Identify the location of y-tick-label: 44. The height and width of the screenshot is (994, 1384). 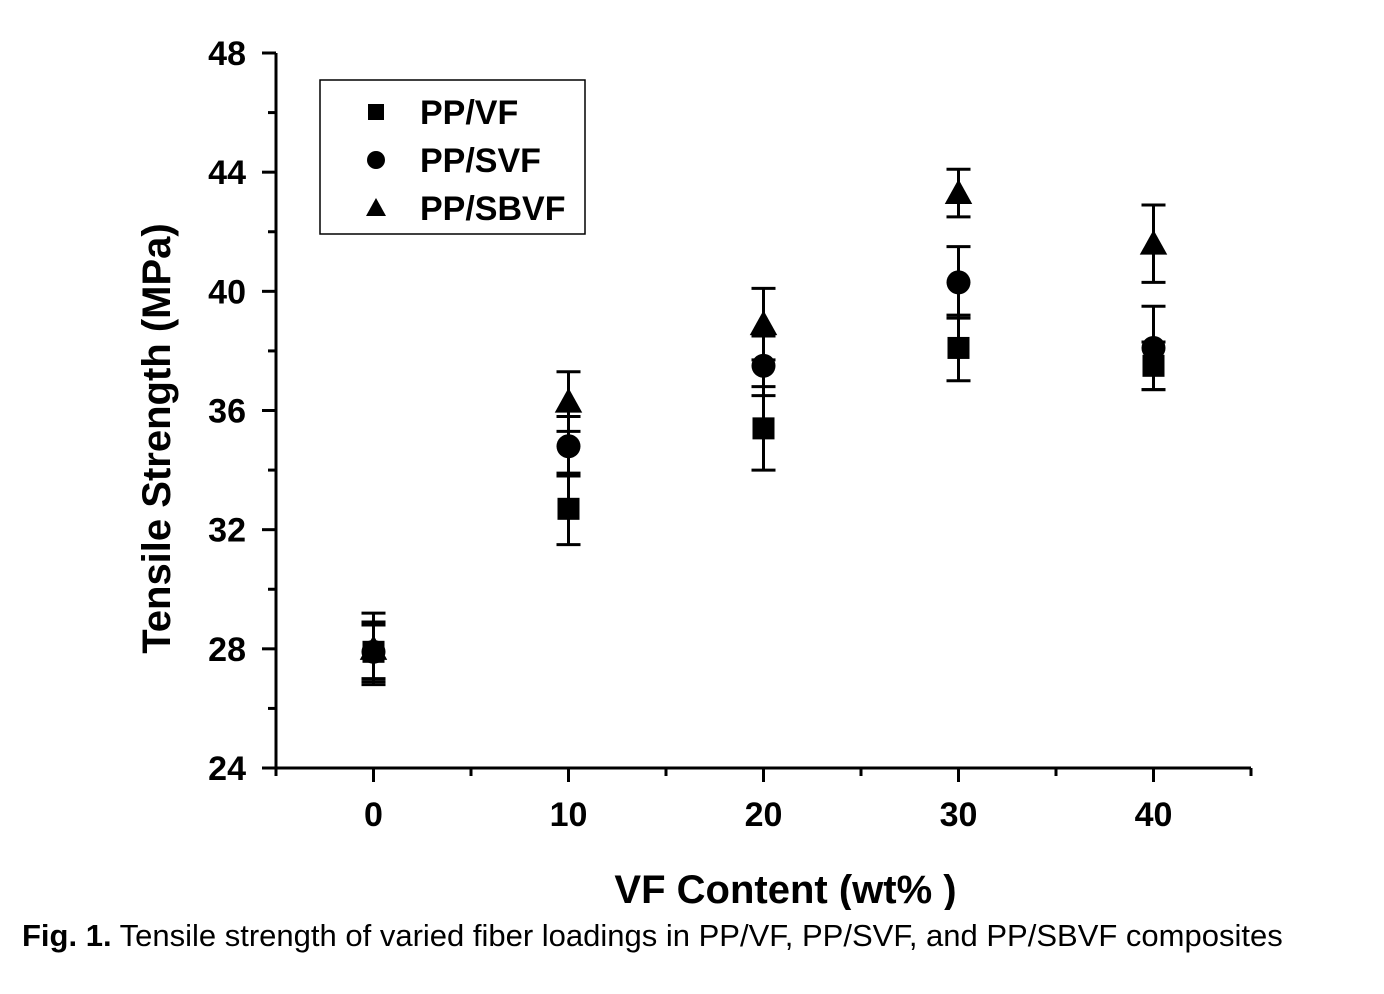
(227, 173).